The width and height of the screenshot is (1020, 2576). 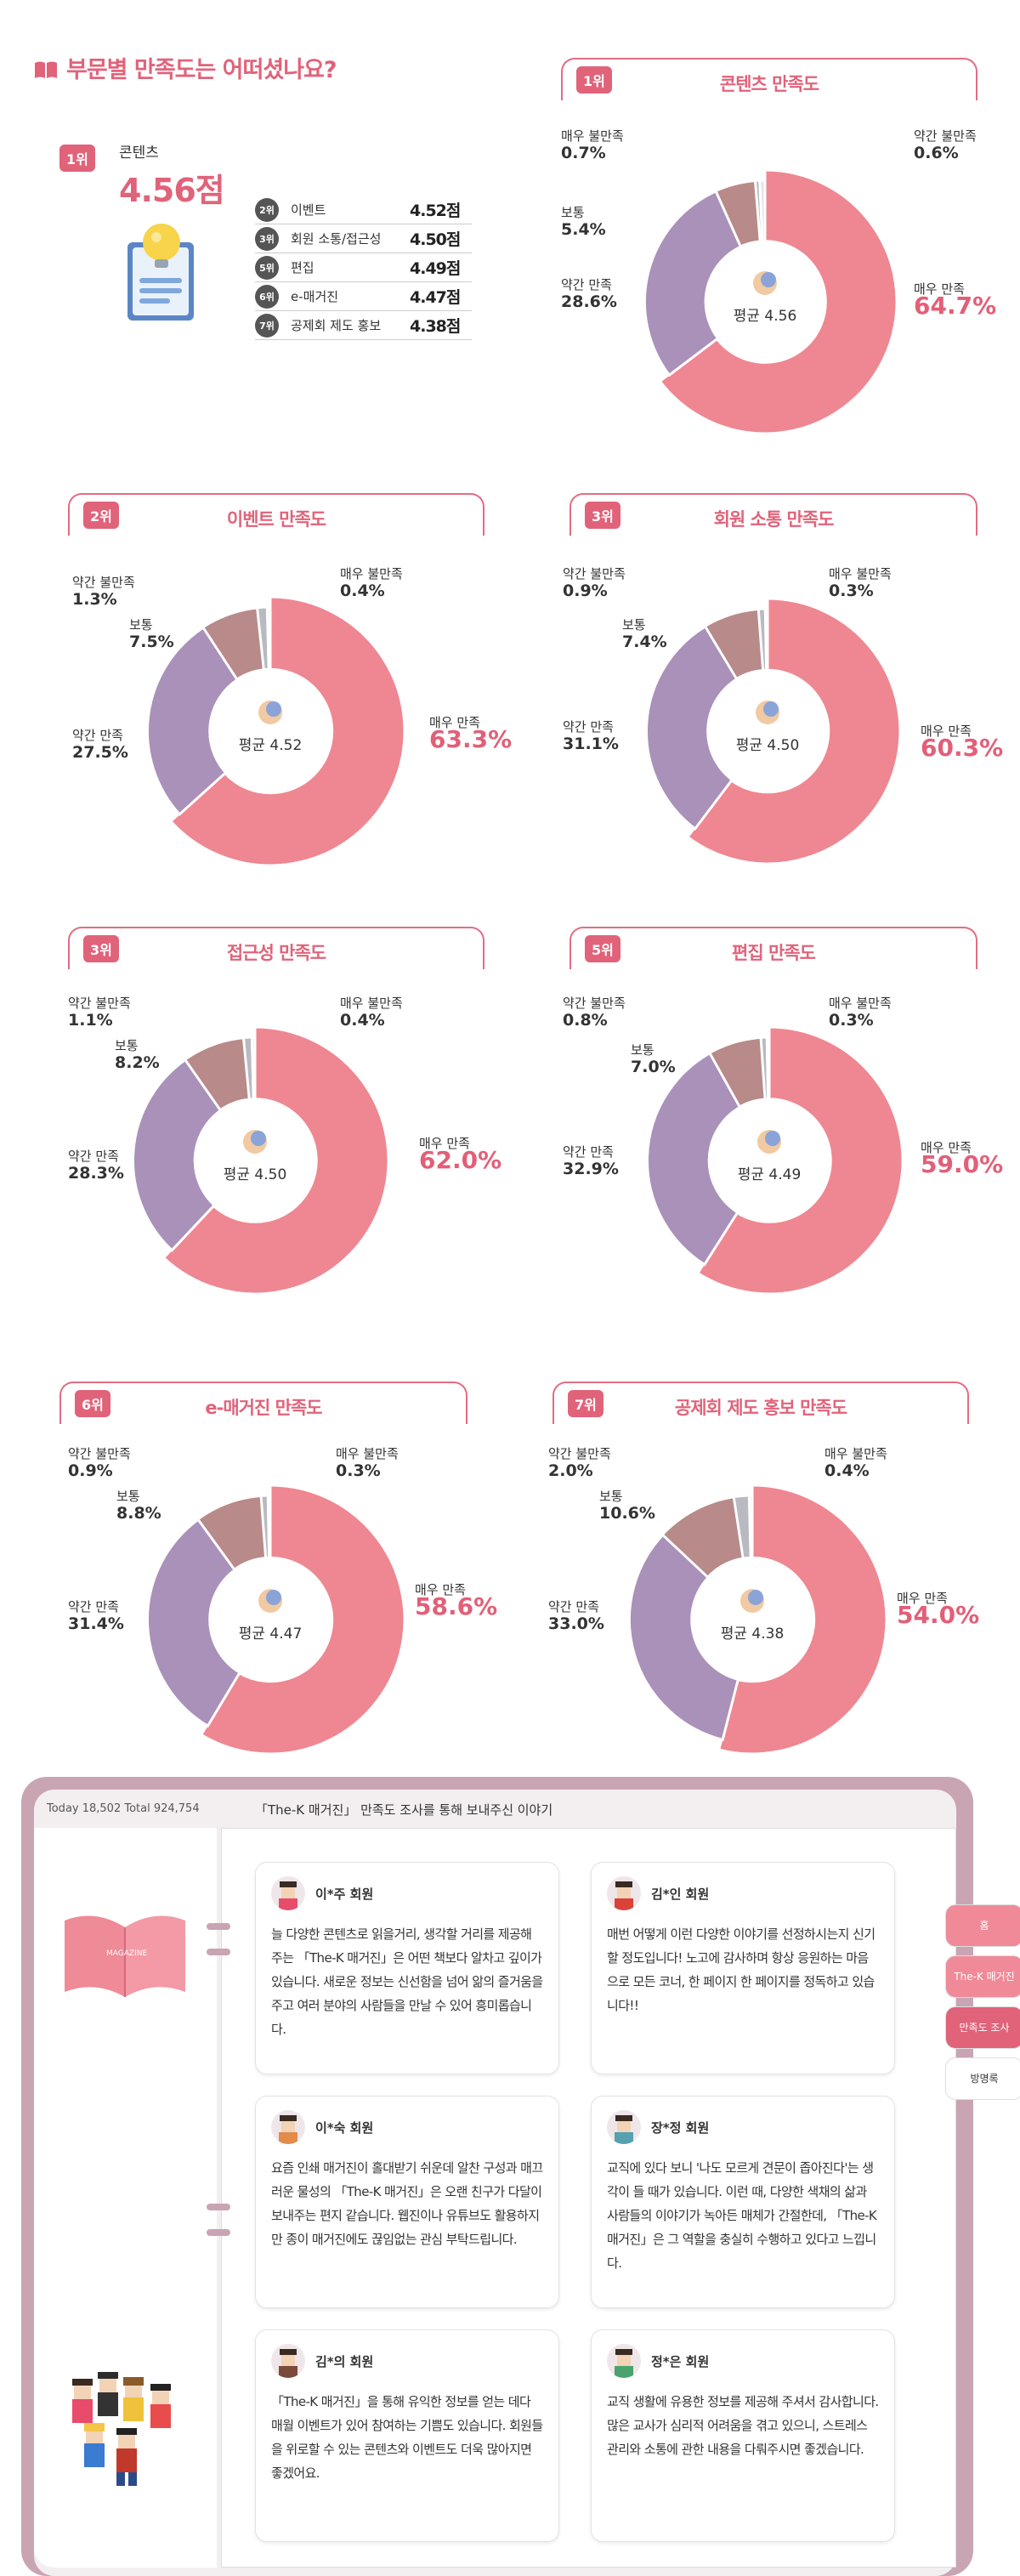 What do you see at coordinates (363, 268) in the screenshot?
I see `rank-row: 5위 편집 4.49점` at bounding box center [363, 268].